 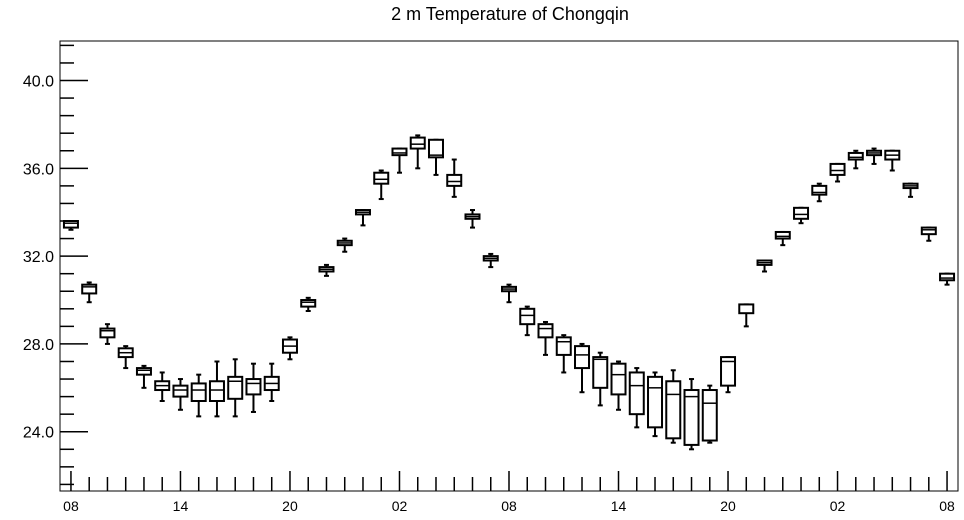 I want to click on y-tick-label: 32.0, so click(x=38, y=257).